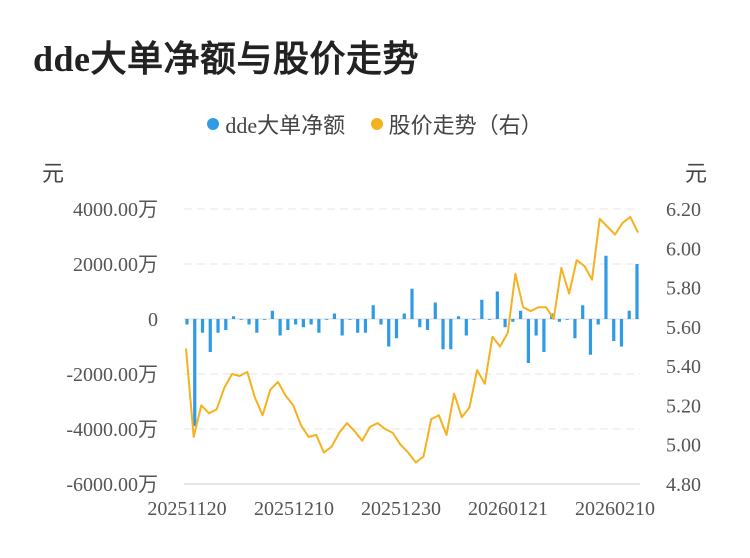  Describe the element at coordinates (115, 210) in the screenshot. I see `left-tick-label: 4000.00万` at that location.